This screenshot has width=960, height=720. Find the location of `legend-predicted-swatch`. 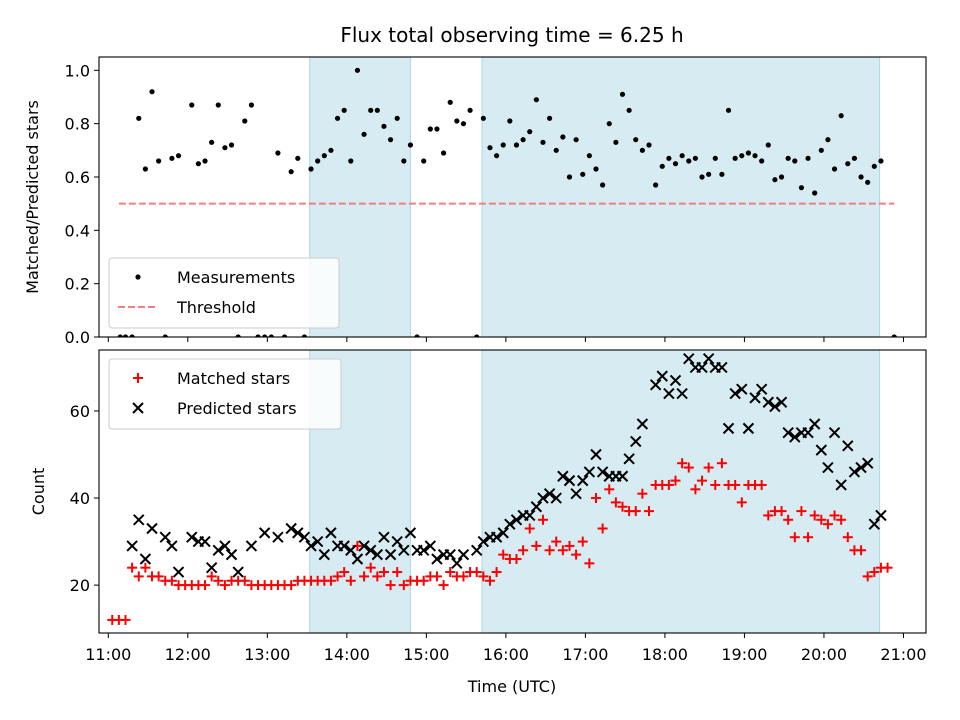

legend-predicted-swatch is located at coordinates (138, 408).